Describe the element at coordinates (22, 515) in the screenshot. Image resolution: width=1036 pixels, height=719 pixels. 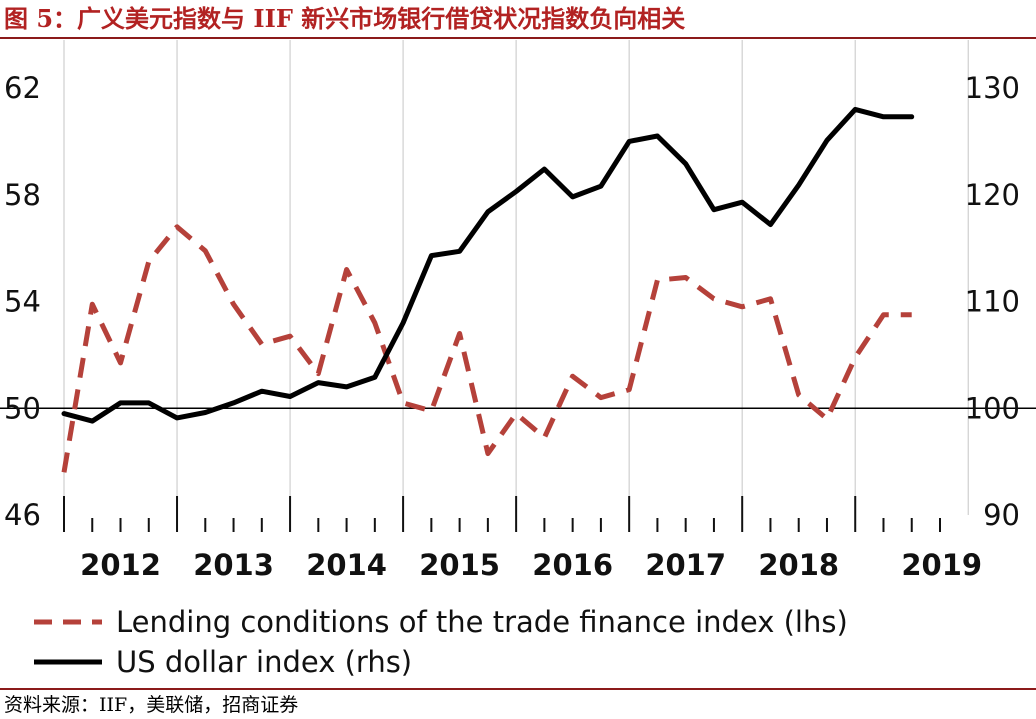
I see `left-axis-tick-label: 46` at that location.